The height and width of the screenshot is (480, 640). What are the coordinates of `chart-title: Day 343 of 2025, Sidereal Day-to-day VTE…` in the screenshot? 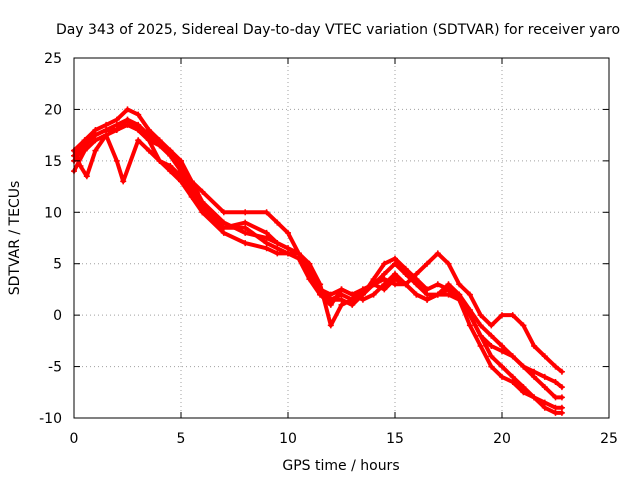 It's located at (338, 30).